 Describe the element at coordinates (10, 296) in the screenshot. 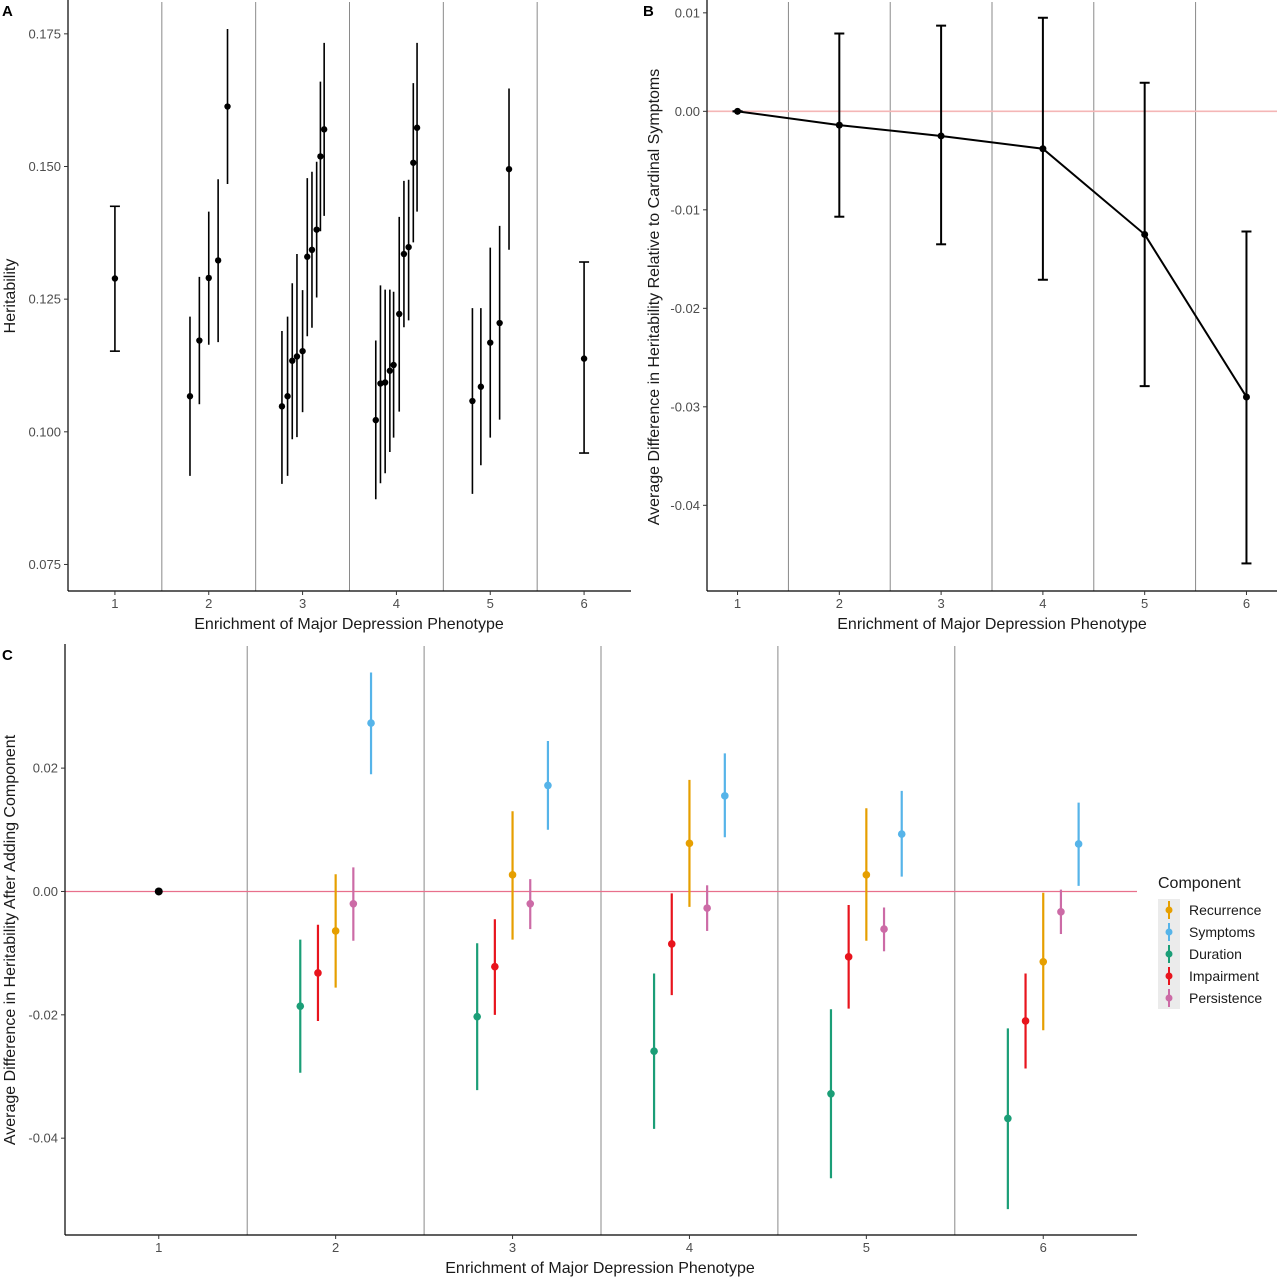

I see `panel-a-y-axis-title: Heritability` at that location.